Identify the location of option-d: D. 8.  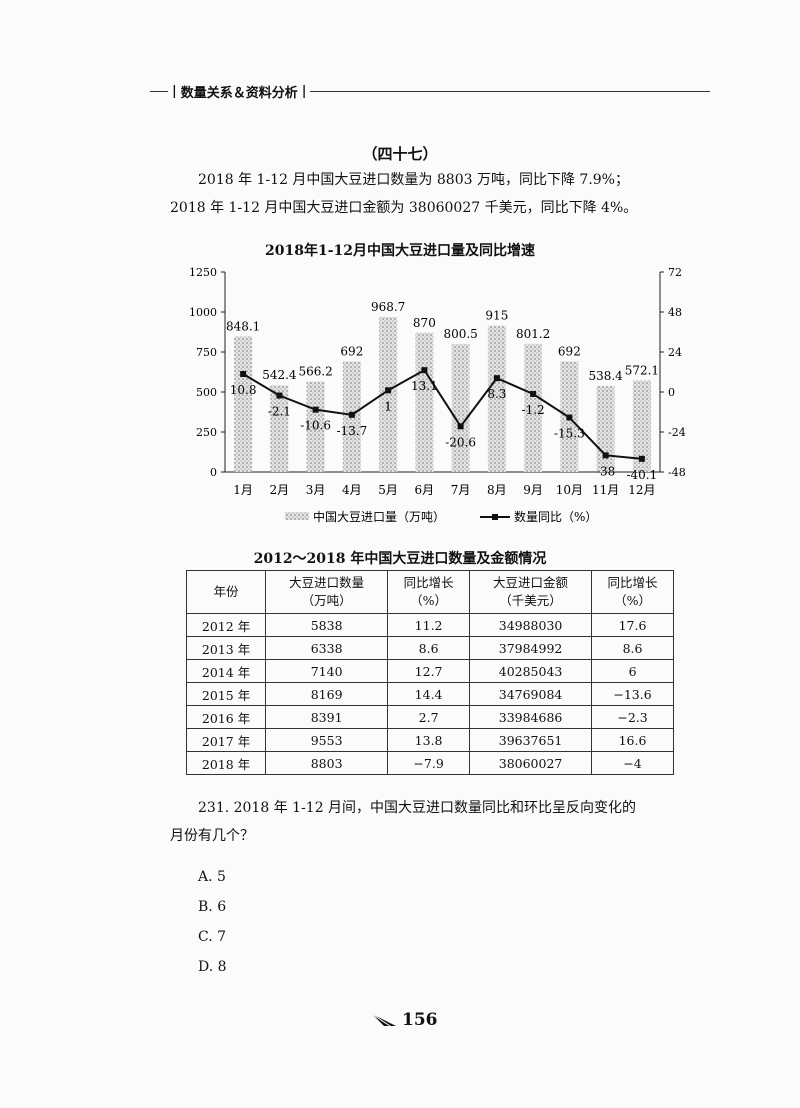
(212, 967).